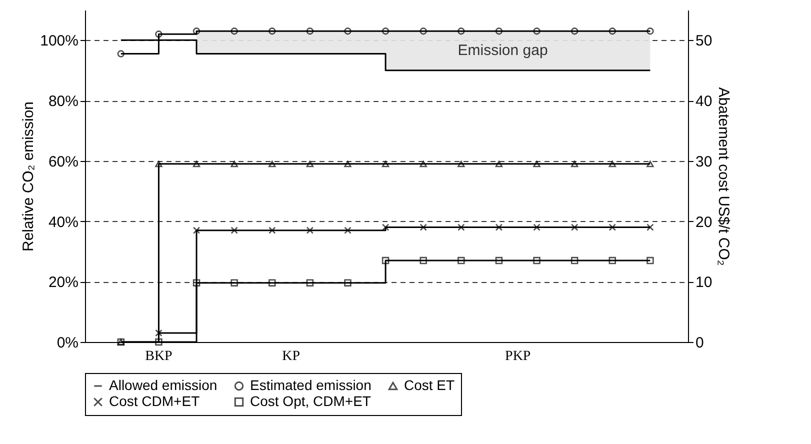 This screenshot has height=444, width=811. I want to click on annotation: Emission gap, so click(503, 50).